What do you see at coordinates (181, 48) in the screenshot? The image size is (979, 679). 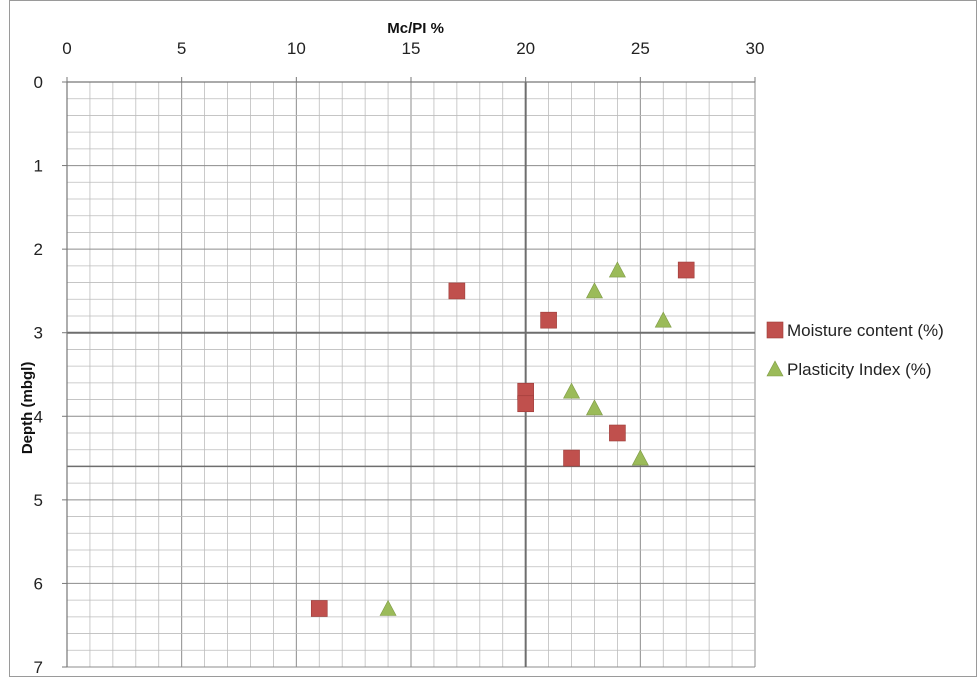 I see `x-tick-label: 5` at bounding box center [181, 48].